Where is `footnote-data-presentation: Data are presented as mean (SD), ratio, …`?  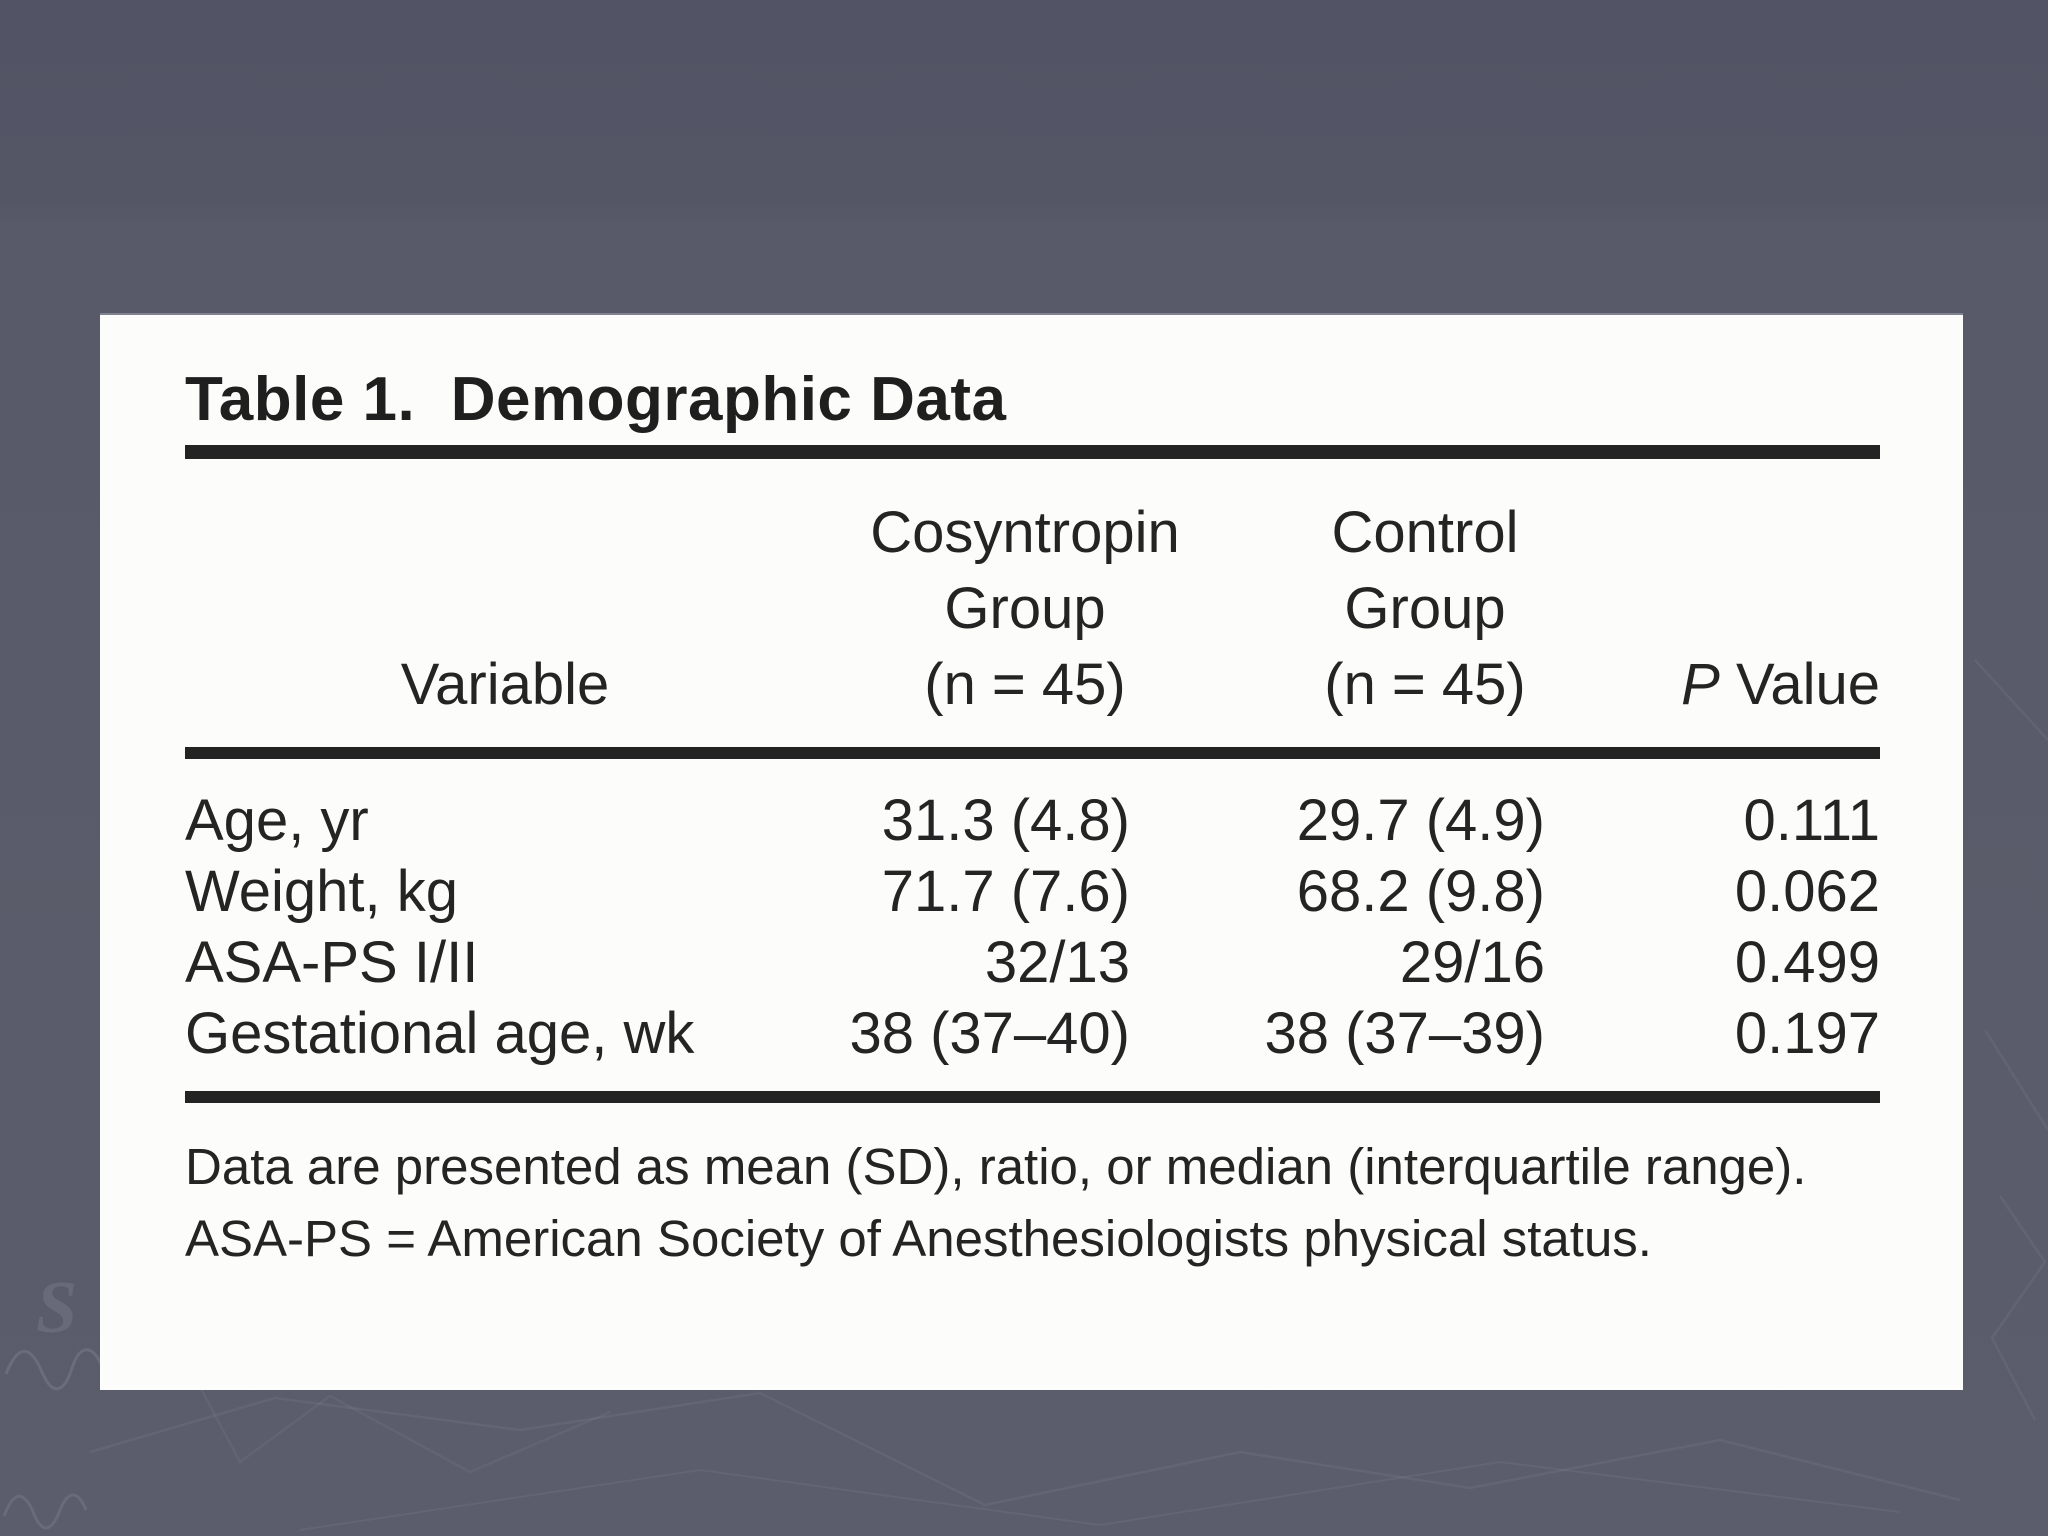 footnote-data-presentation: Data are presented as mean (SD), ratio, … is located at coordinates (996, 1166).